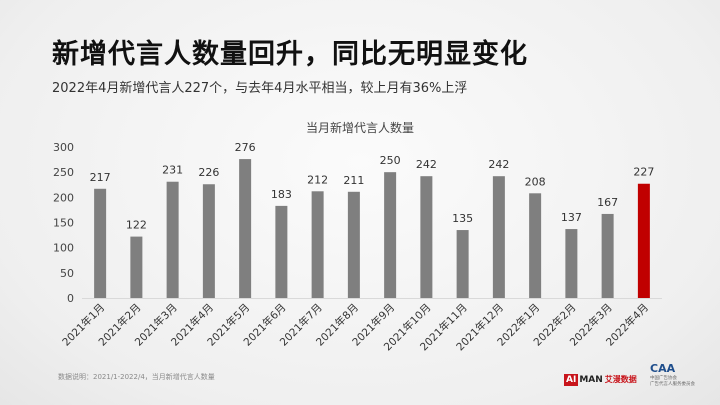 The height and width of the screenshot is (405, 720). Describe the element at coordinates (63, 172) in the screenshot. I see `y-tick-label: 250` at that location.